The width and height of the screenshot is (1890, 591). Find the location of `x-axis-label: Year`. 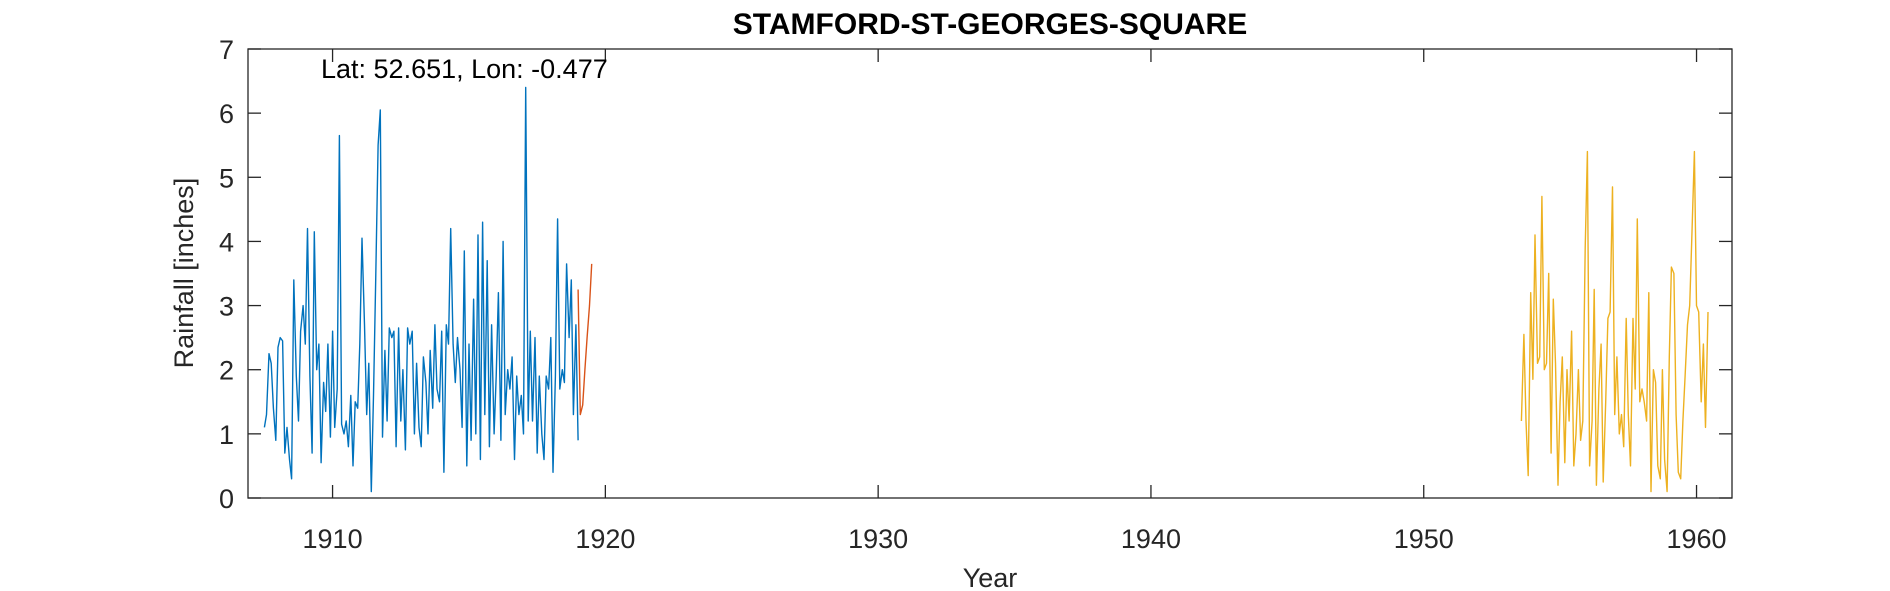

x-axis-label: Year is located at coordinates (990, 577).